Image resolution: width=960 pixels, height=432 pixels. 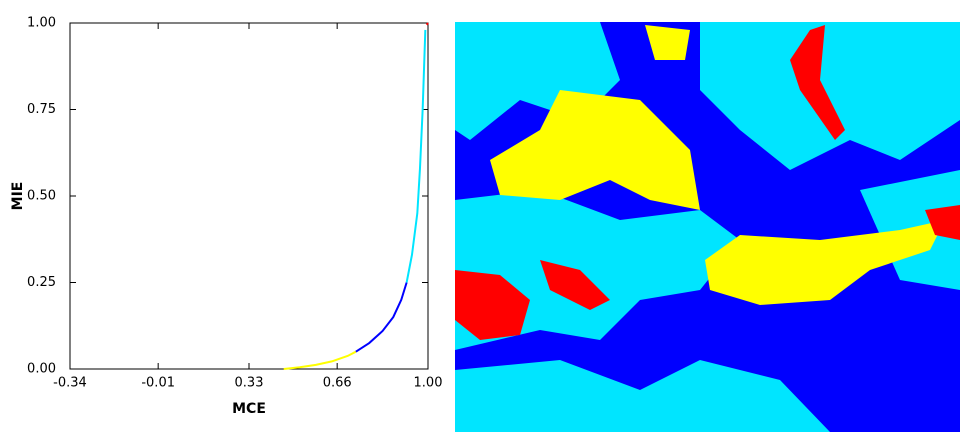 What do you see at coordinates (70, 383) in the screenshot?
I see `x-tick-label: -0.34` at bounding box center [70, 383].